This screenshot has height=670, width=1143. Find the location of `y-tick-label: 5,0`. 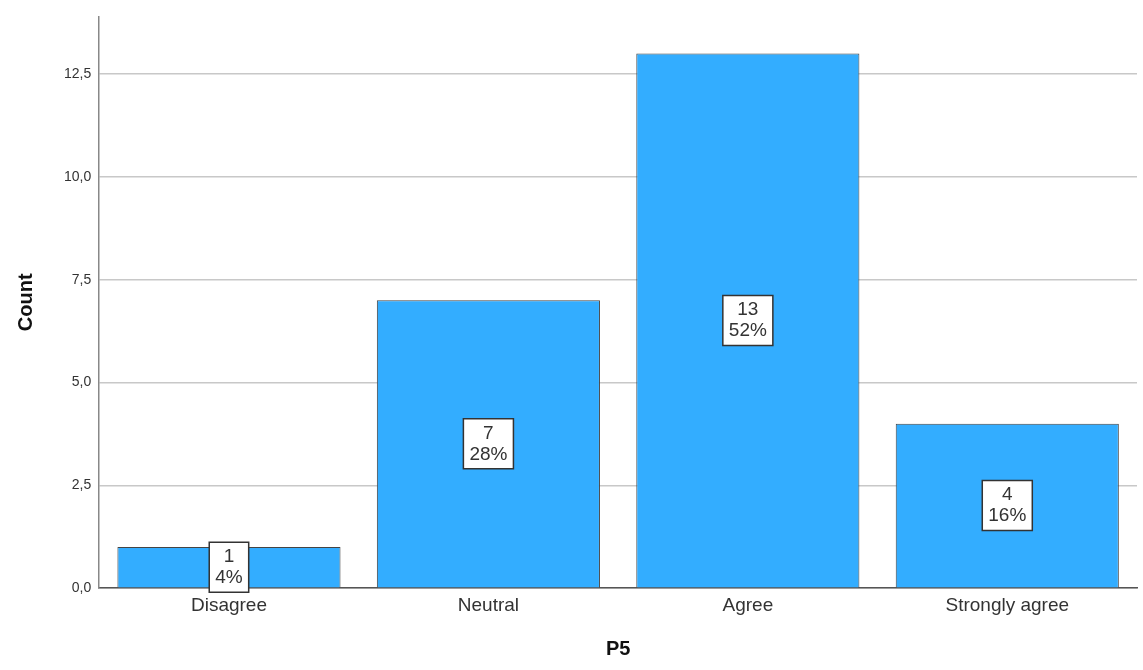

y-tick-label: 5,0 is located at coordinates (81, 381).